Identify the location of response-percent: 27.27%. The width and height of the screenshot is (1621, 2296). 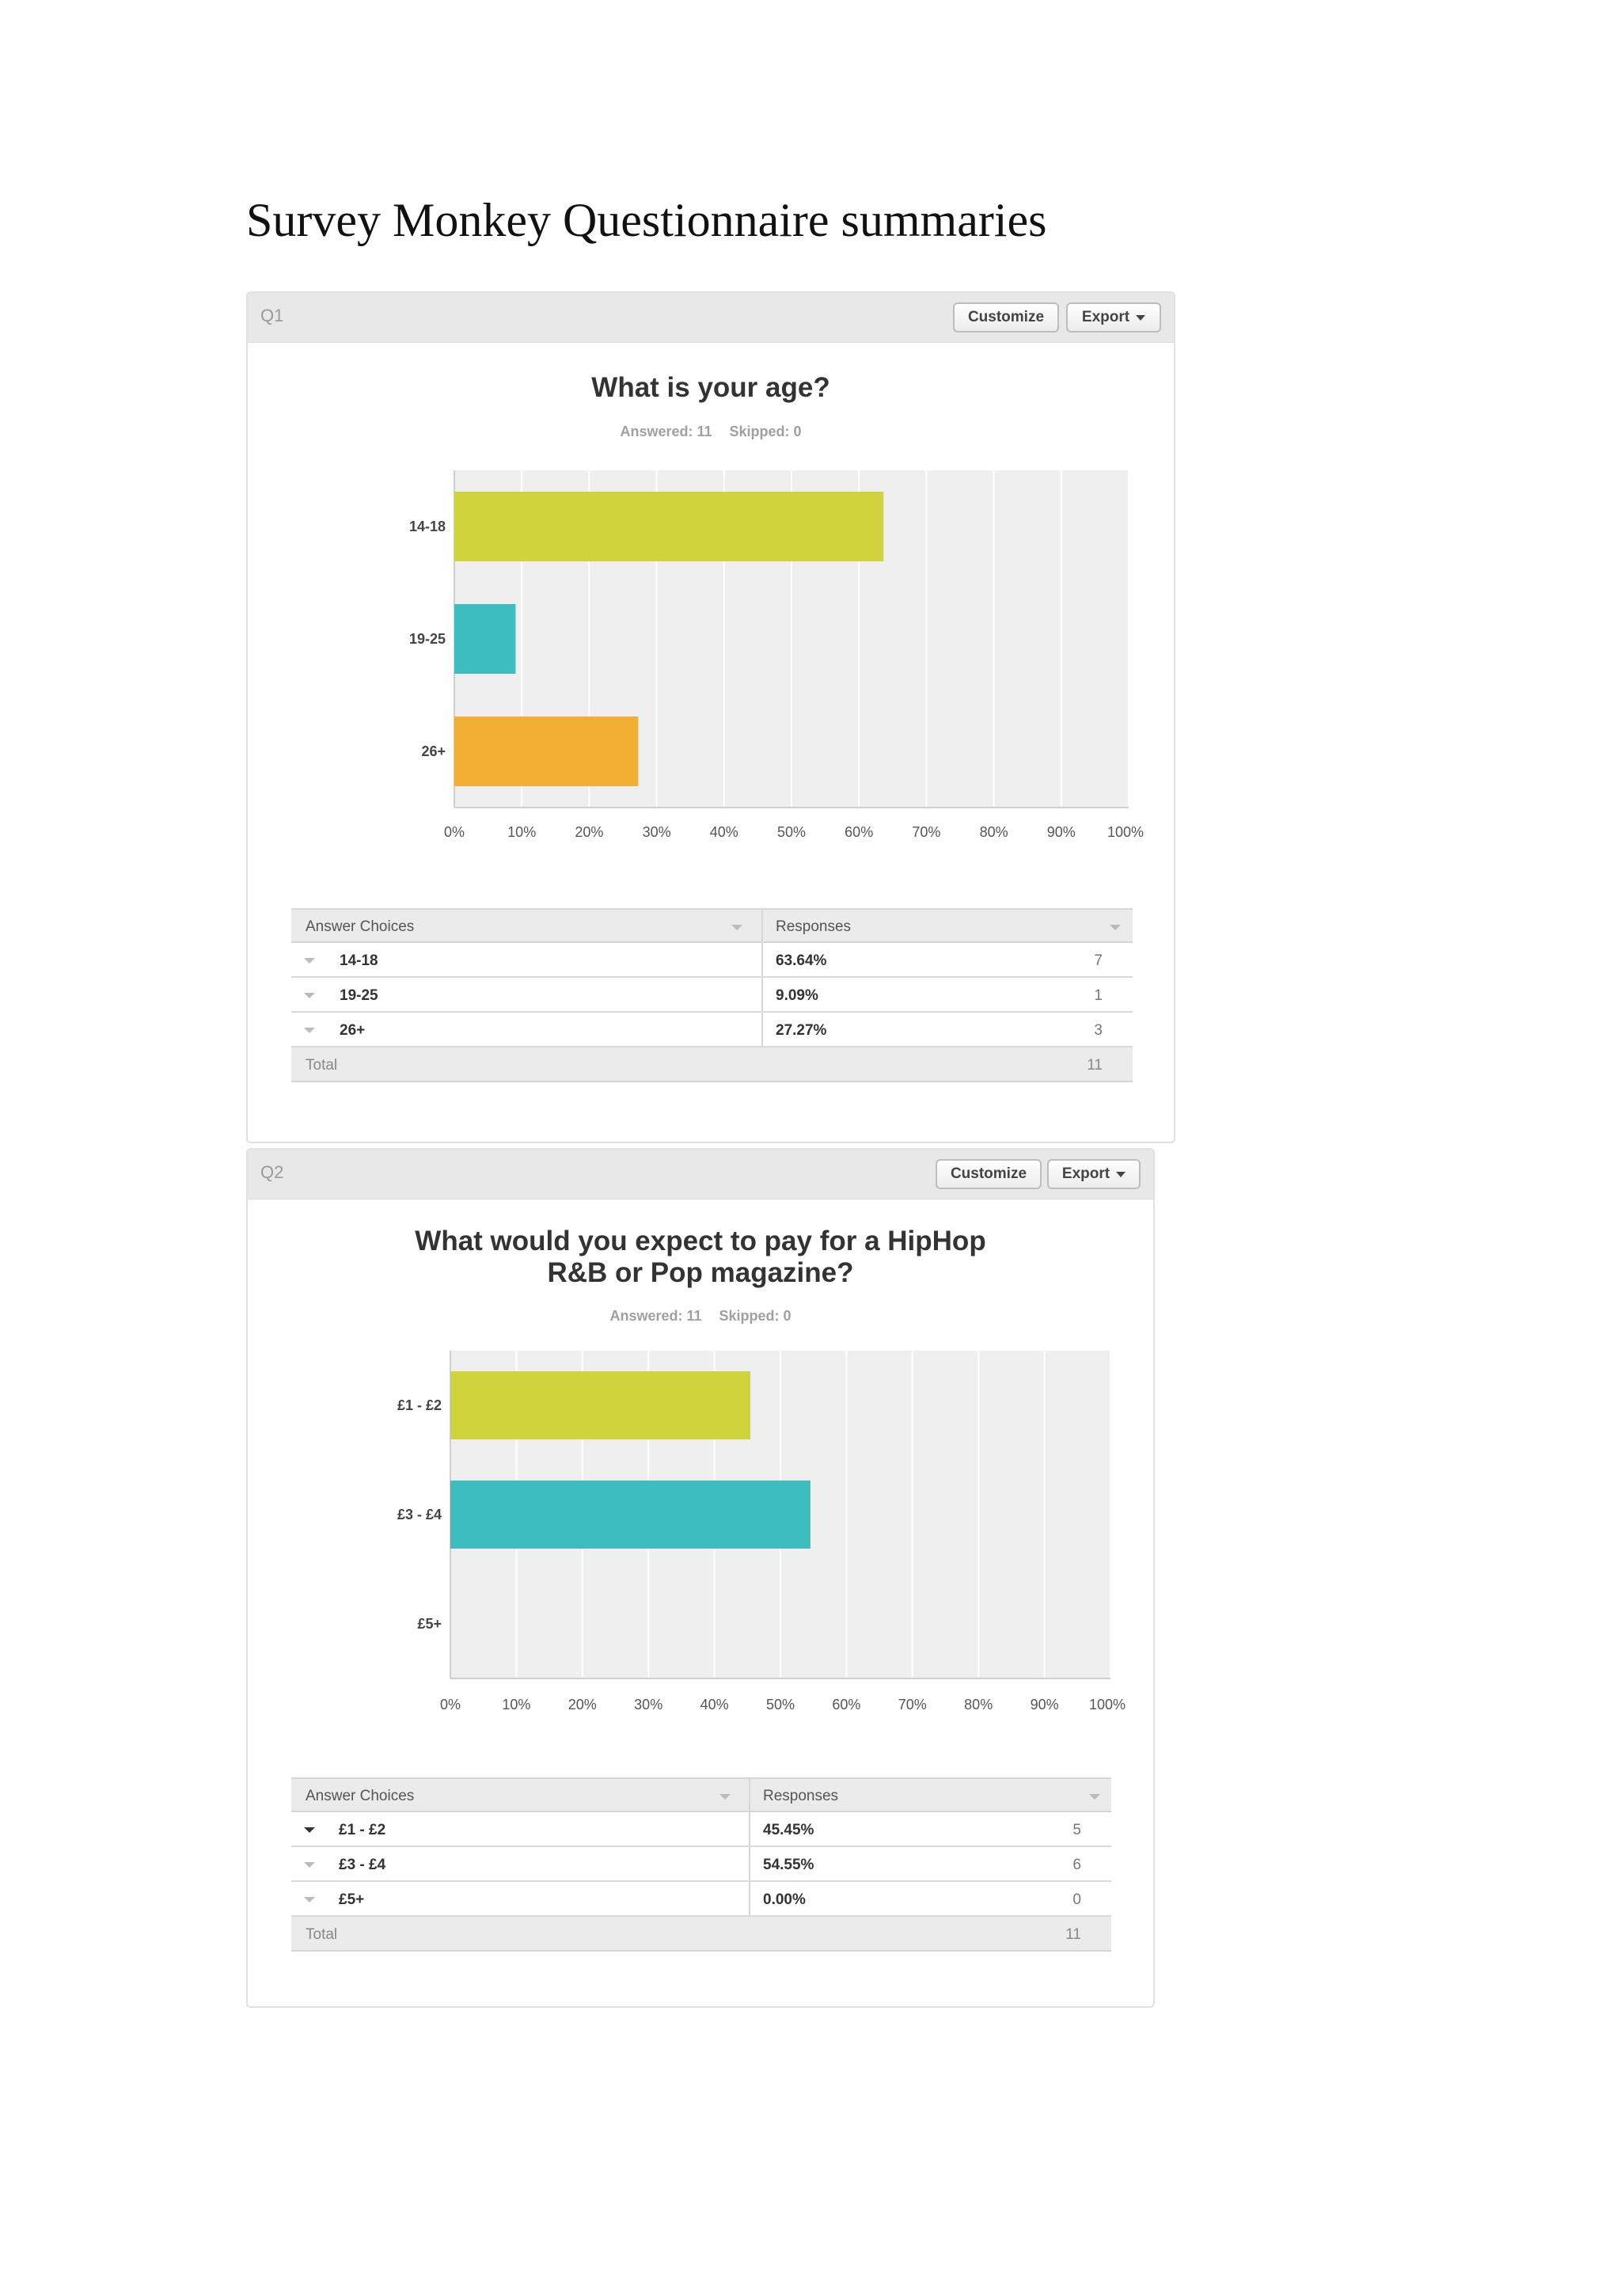
(801, 1030).